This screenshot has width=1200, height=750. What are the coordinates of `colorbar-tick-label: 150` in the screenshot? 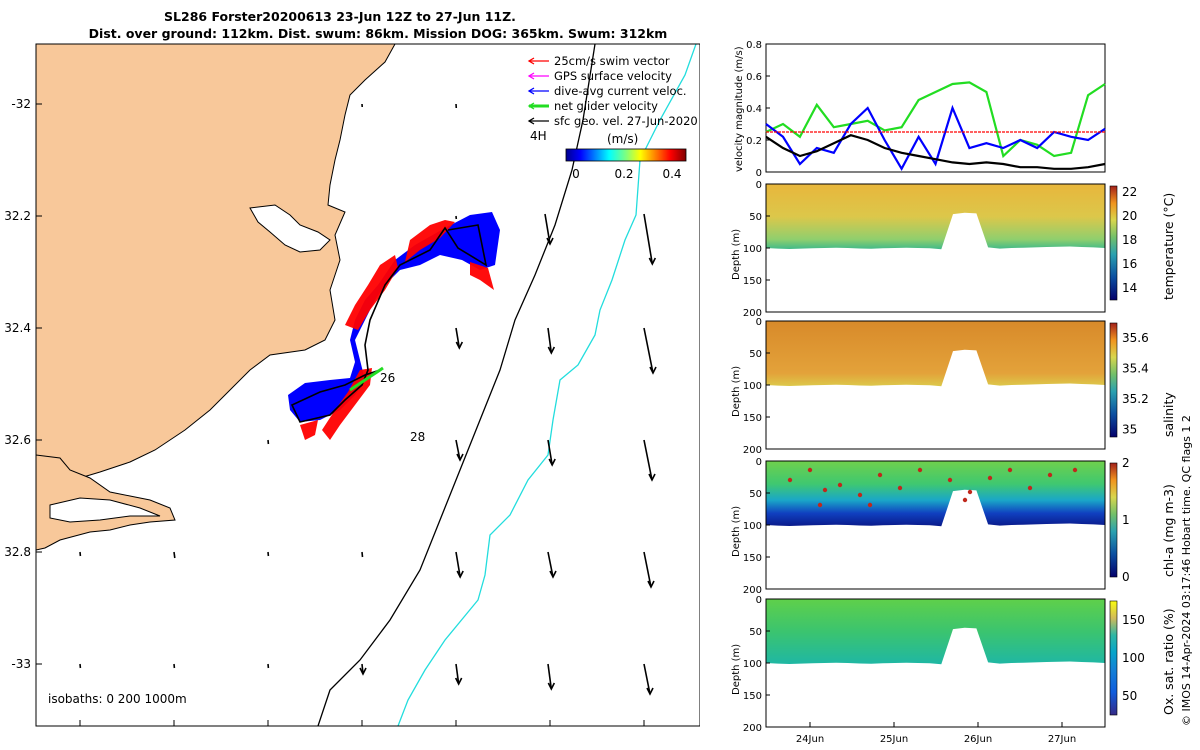 It's located at (1133, 620).